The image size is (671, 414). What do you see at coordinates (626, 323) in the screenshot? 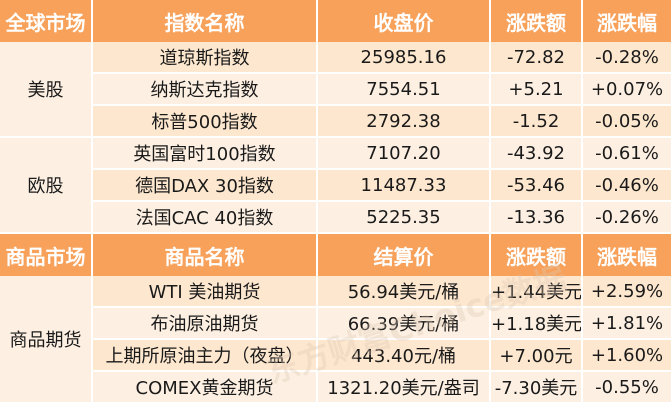
I see `change-pct: +1.81%` at bounding box center [626, 323].